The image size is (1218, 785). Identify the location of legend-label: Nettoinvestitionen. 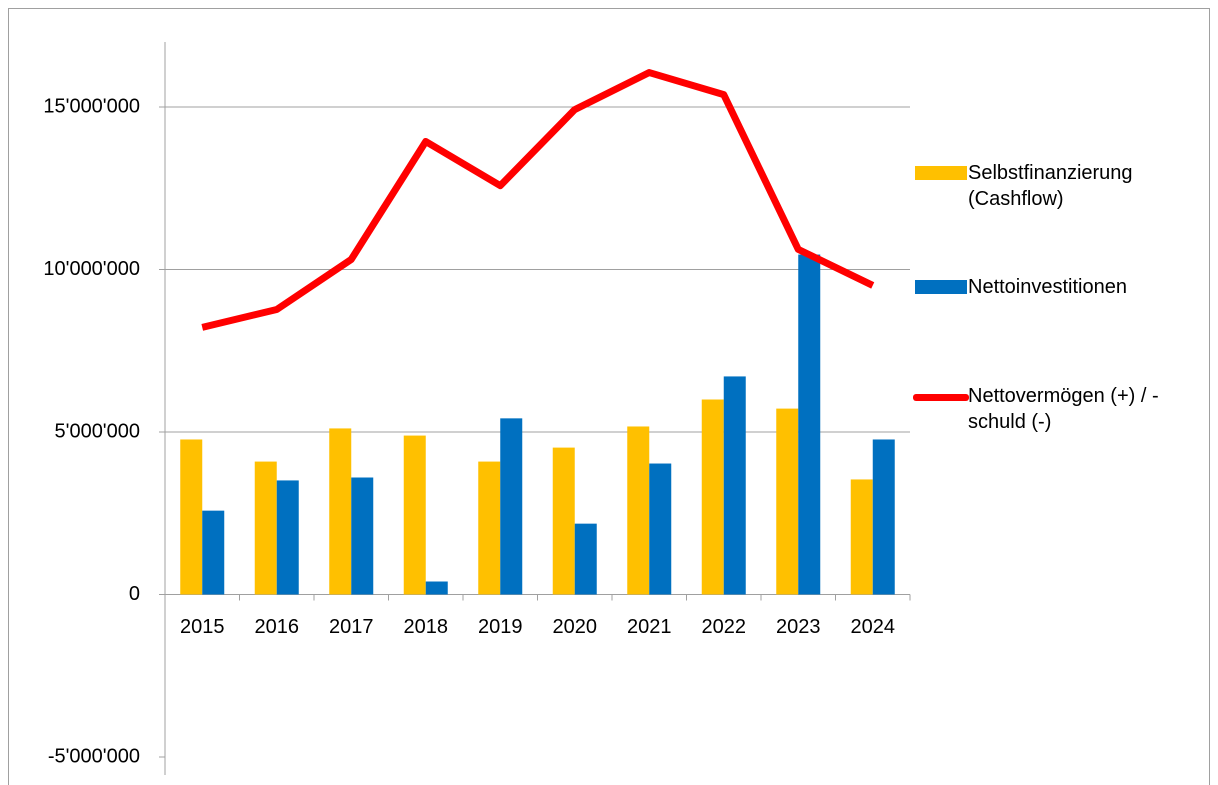
(1047, 287).